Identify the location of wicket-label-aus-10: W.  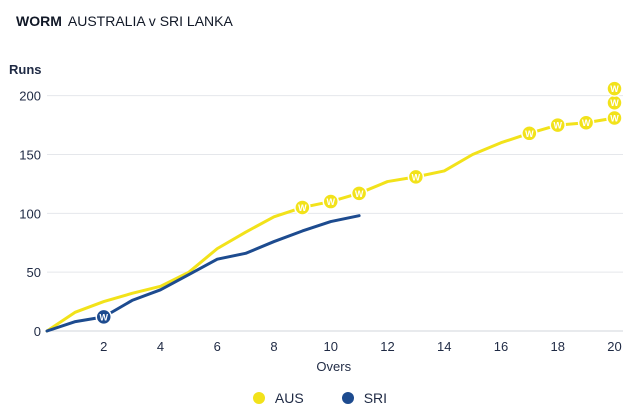
(614, 89).